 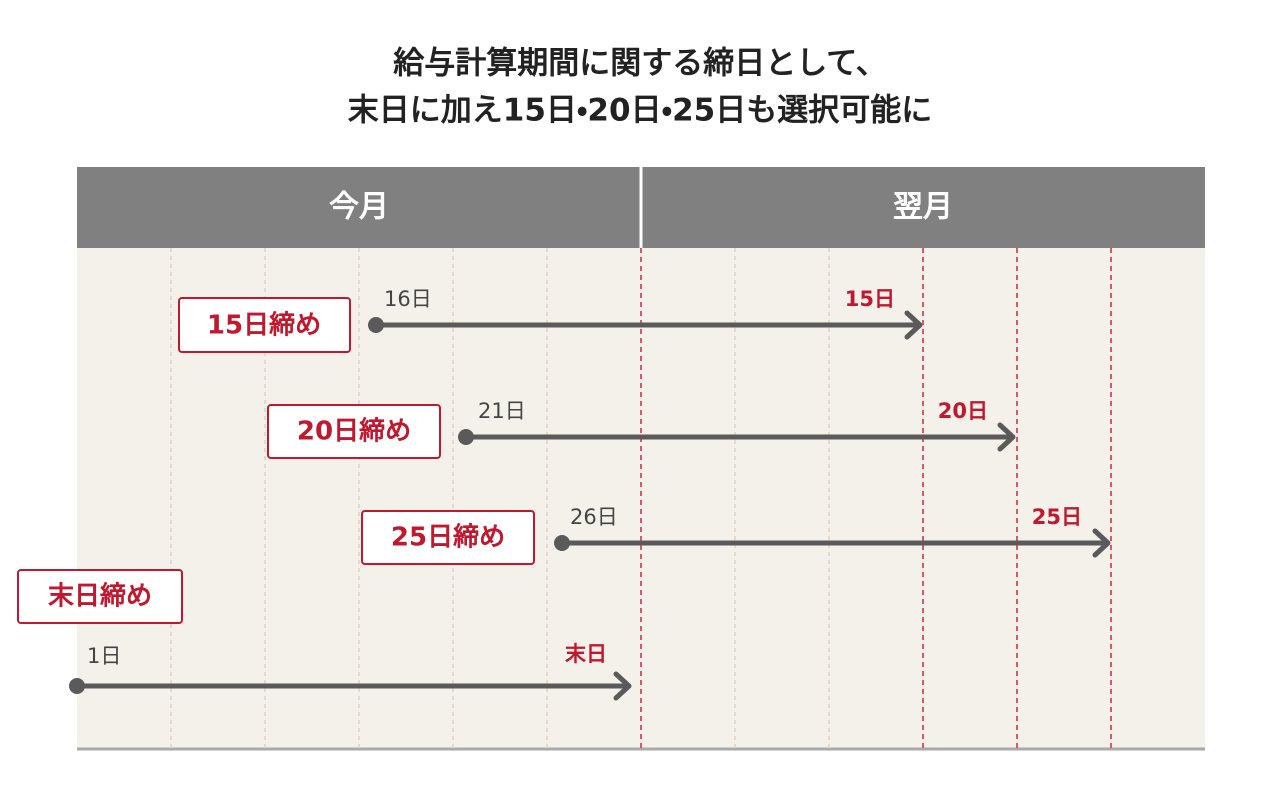 I want to click on start-label: 1日, so click(x=104, y=656).